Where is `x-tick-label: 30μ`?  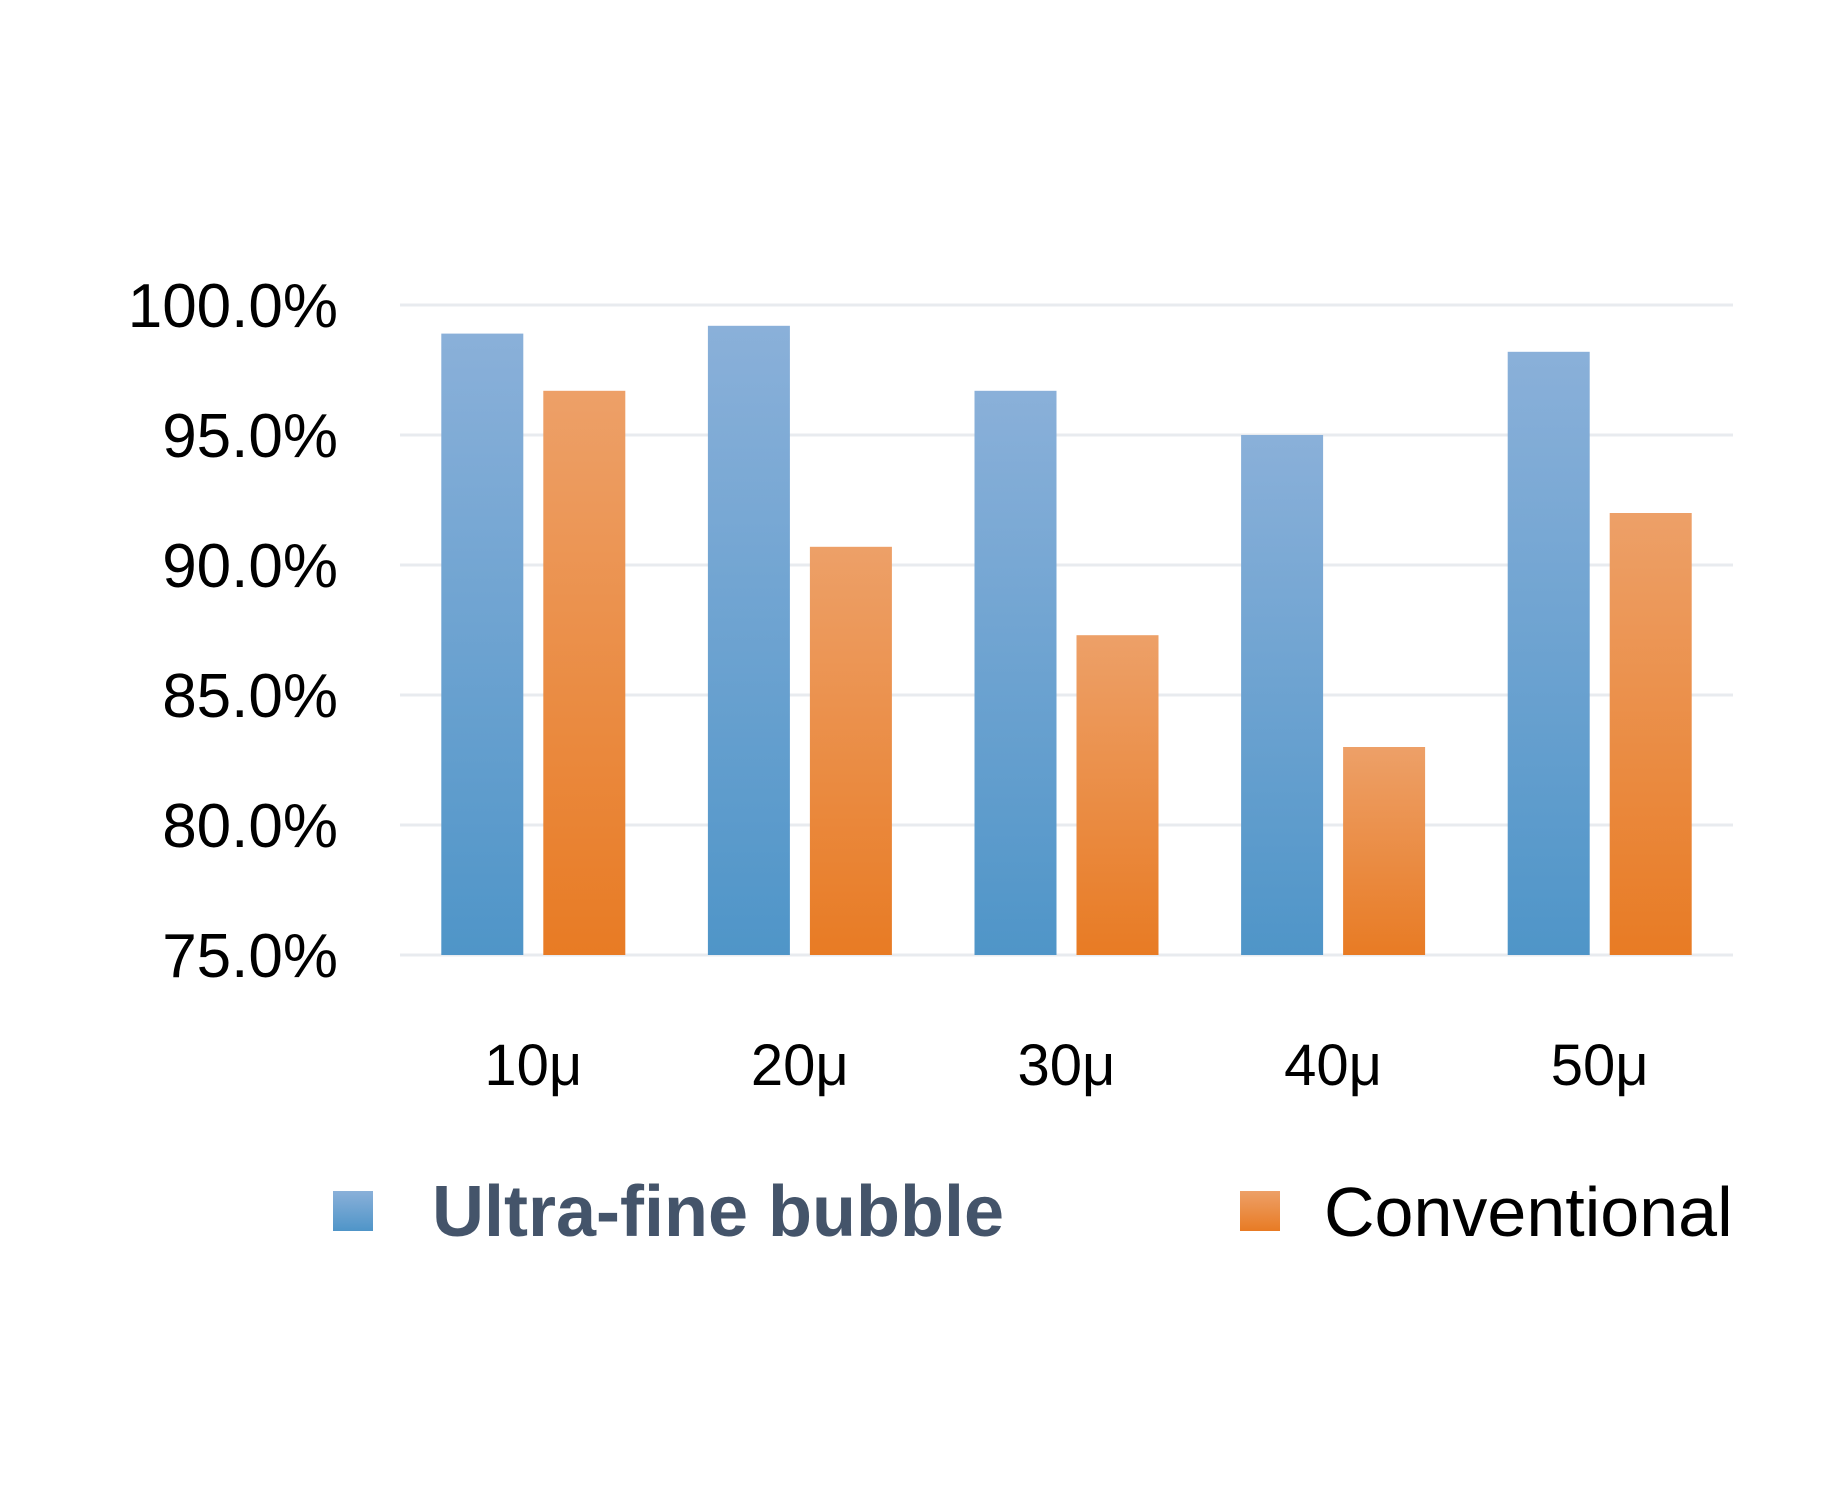
x-tick-label: 30μ is located at coordinates (1067, 1065).